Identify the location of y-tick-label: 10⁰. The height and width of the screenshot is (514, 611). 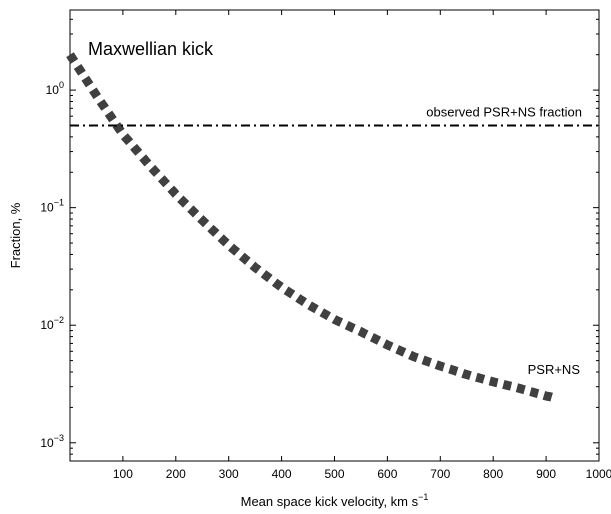
(55, 88).